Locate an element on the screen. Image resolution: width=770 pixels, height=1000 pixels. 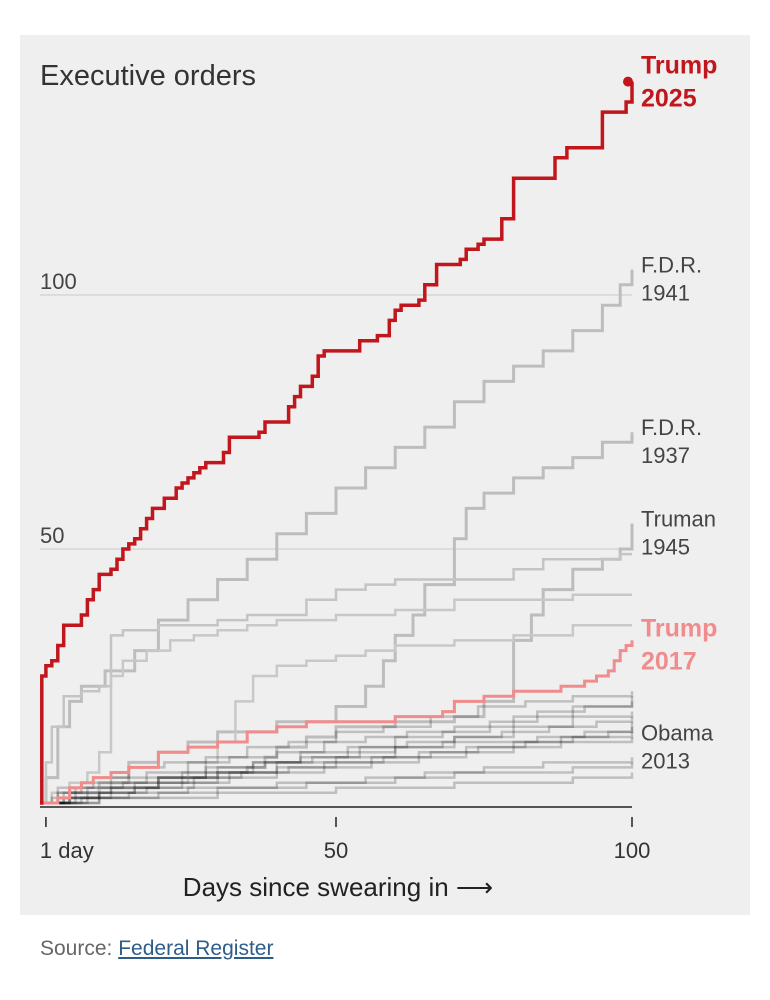
source-prefix: Source: is located at coordinates (79, 948).